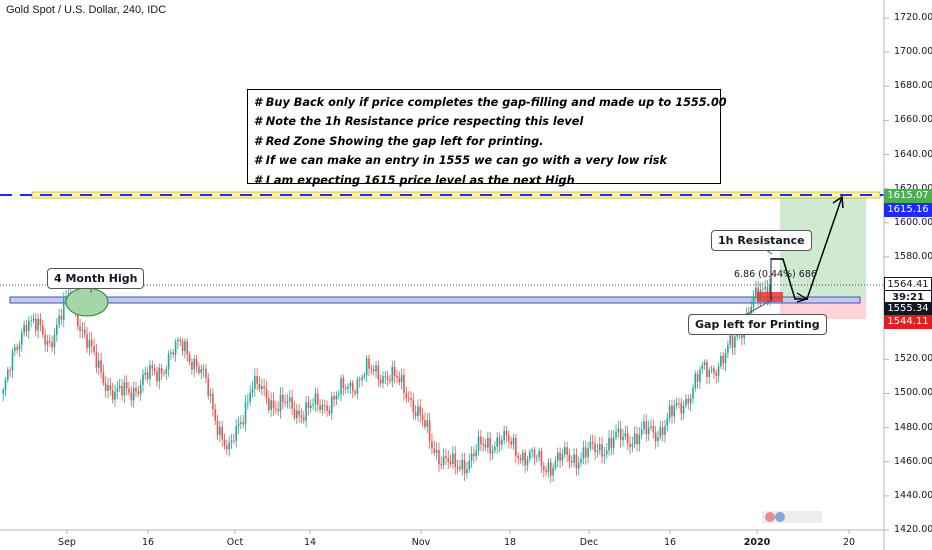  What do you see at coordinates (96, 278) in the screenshot?
I see `four-month-high-callout: 4 Month High` at bounding box center [96, 278].